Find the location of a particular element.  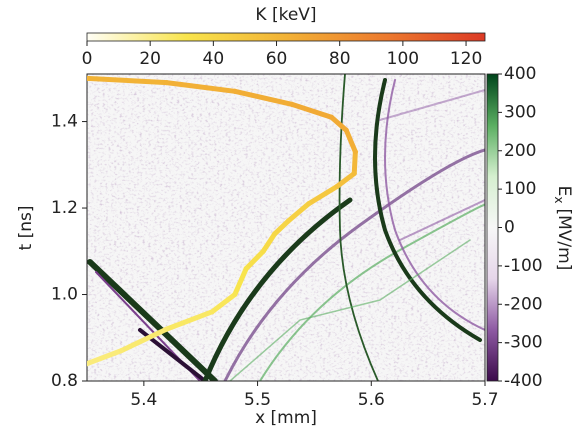

label-subscript: x is located at coordinates (560, 199).